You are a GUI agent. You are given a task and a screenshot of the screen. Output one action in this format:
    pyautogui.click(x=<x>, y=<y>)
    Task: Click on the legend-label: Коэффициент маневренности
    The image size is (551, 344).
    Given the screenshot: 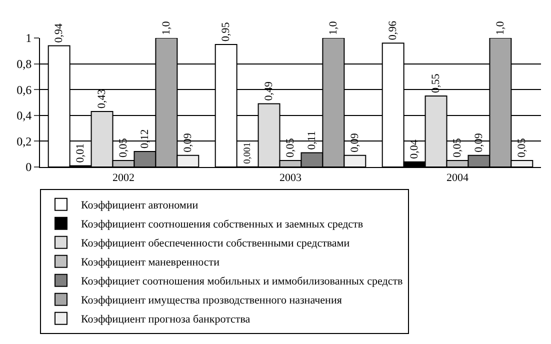 What is the action you would take?
    pyautogui.click(x=150, y=262)
    